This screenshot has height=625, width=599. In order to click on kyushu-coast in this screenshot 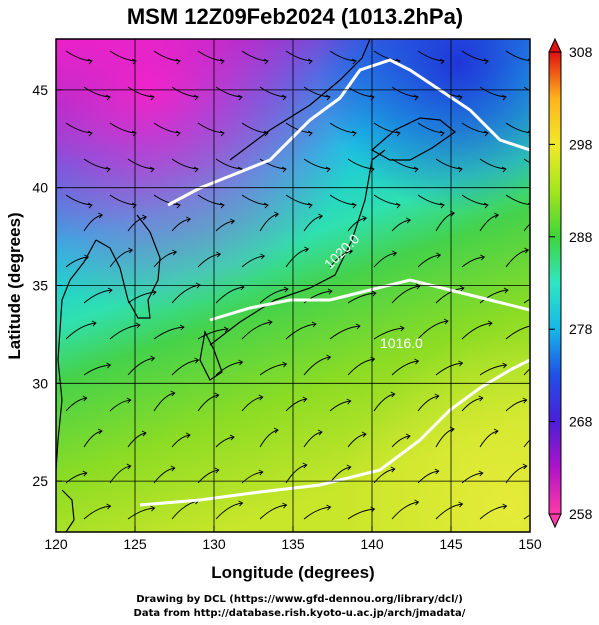, I will do `click(211, 355)`.